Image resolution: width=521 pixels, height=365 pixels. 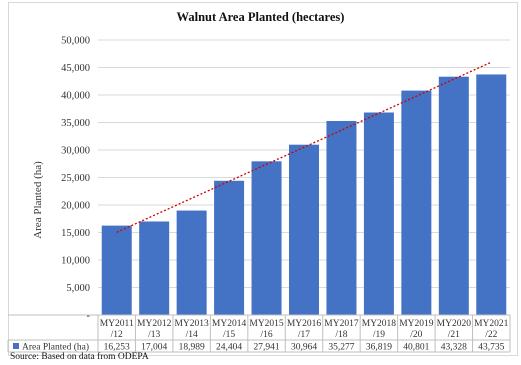 I want to click on x-tick-label: /16, so click(x=266, y=335).